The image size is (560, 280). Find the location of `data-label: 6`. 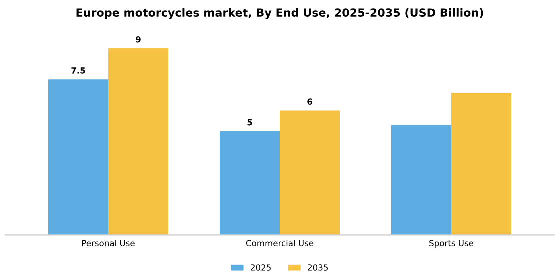

data-label: 6 is located at coordinates (310, 101).